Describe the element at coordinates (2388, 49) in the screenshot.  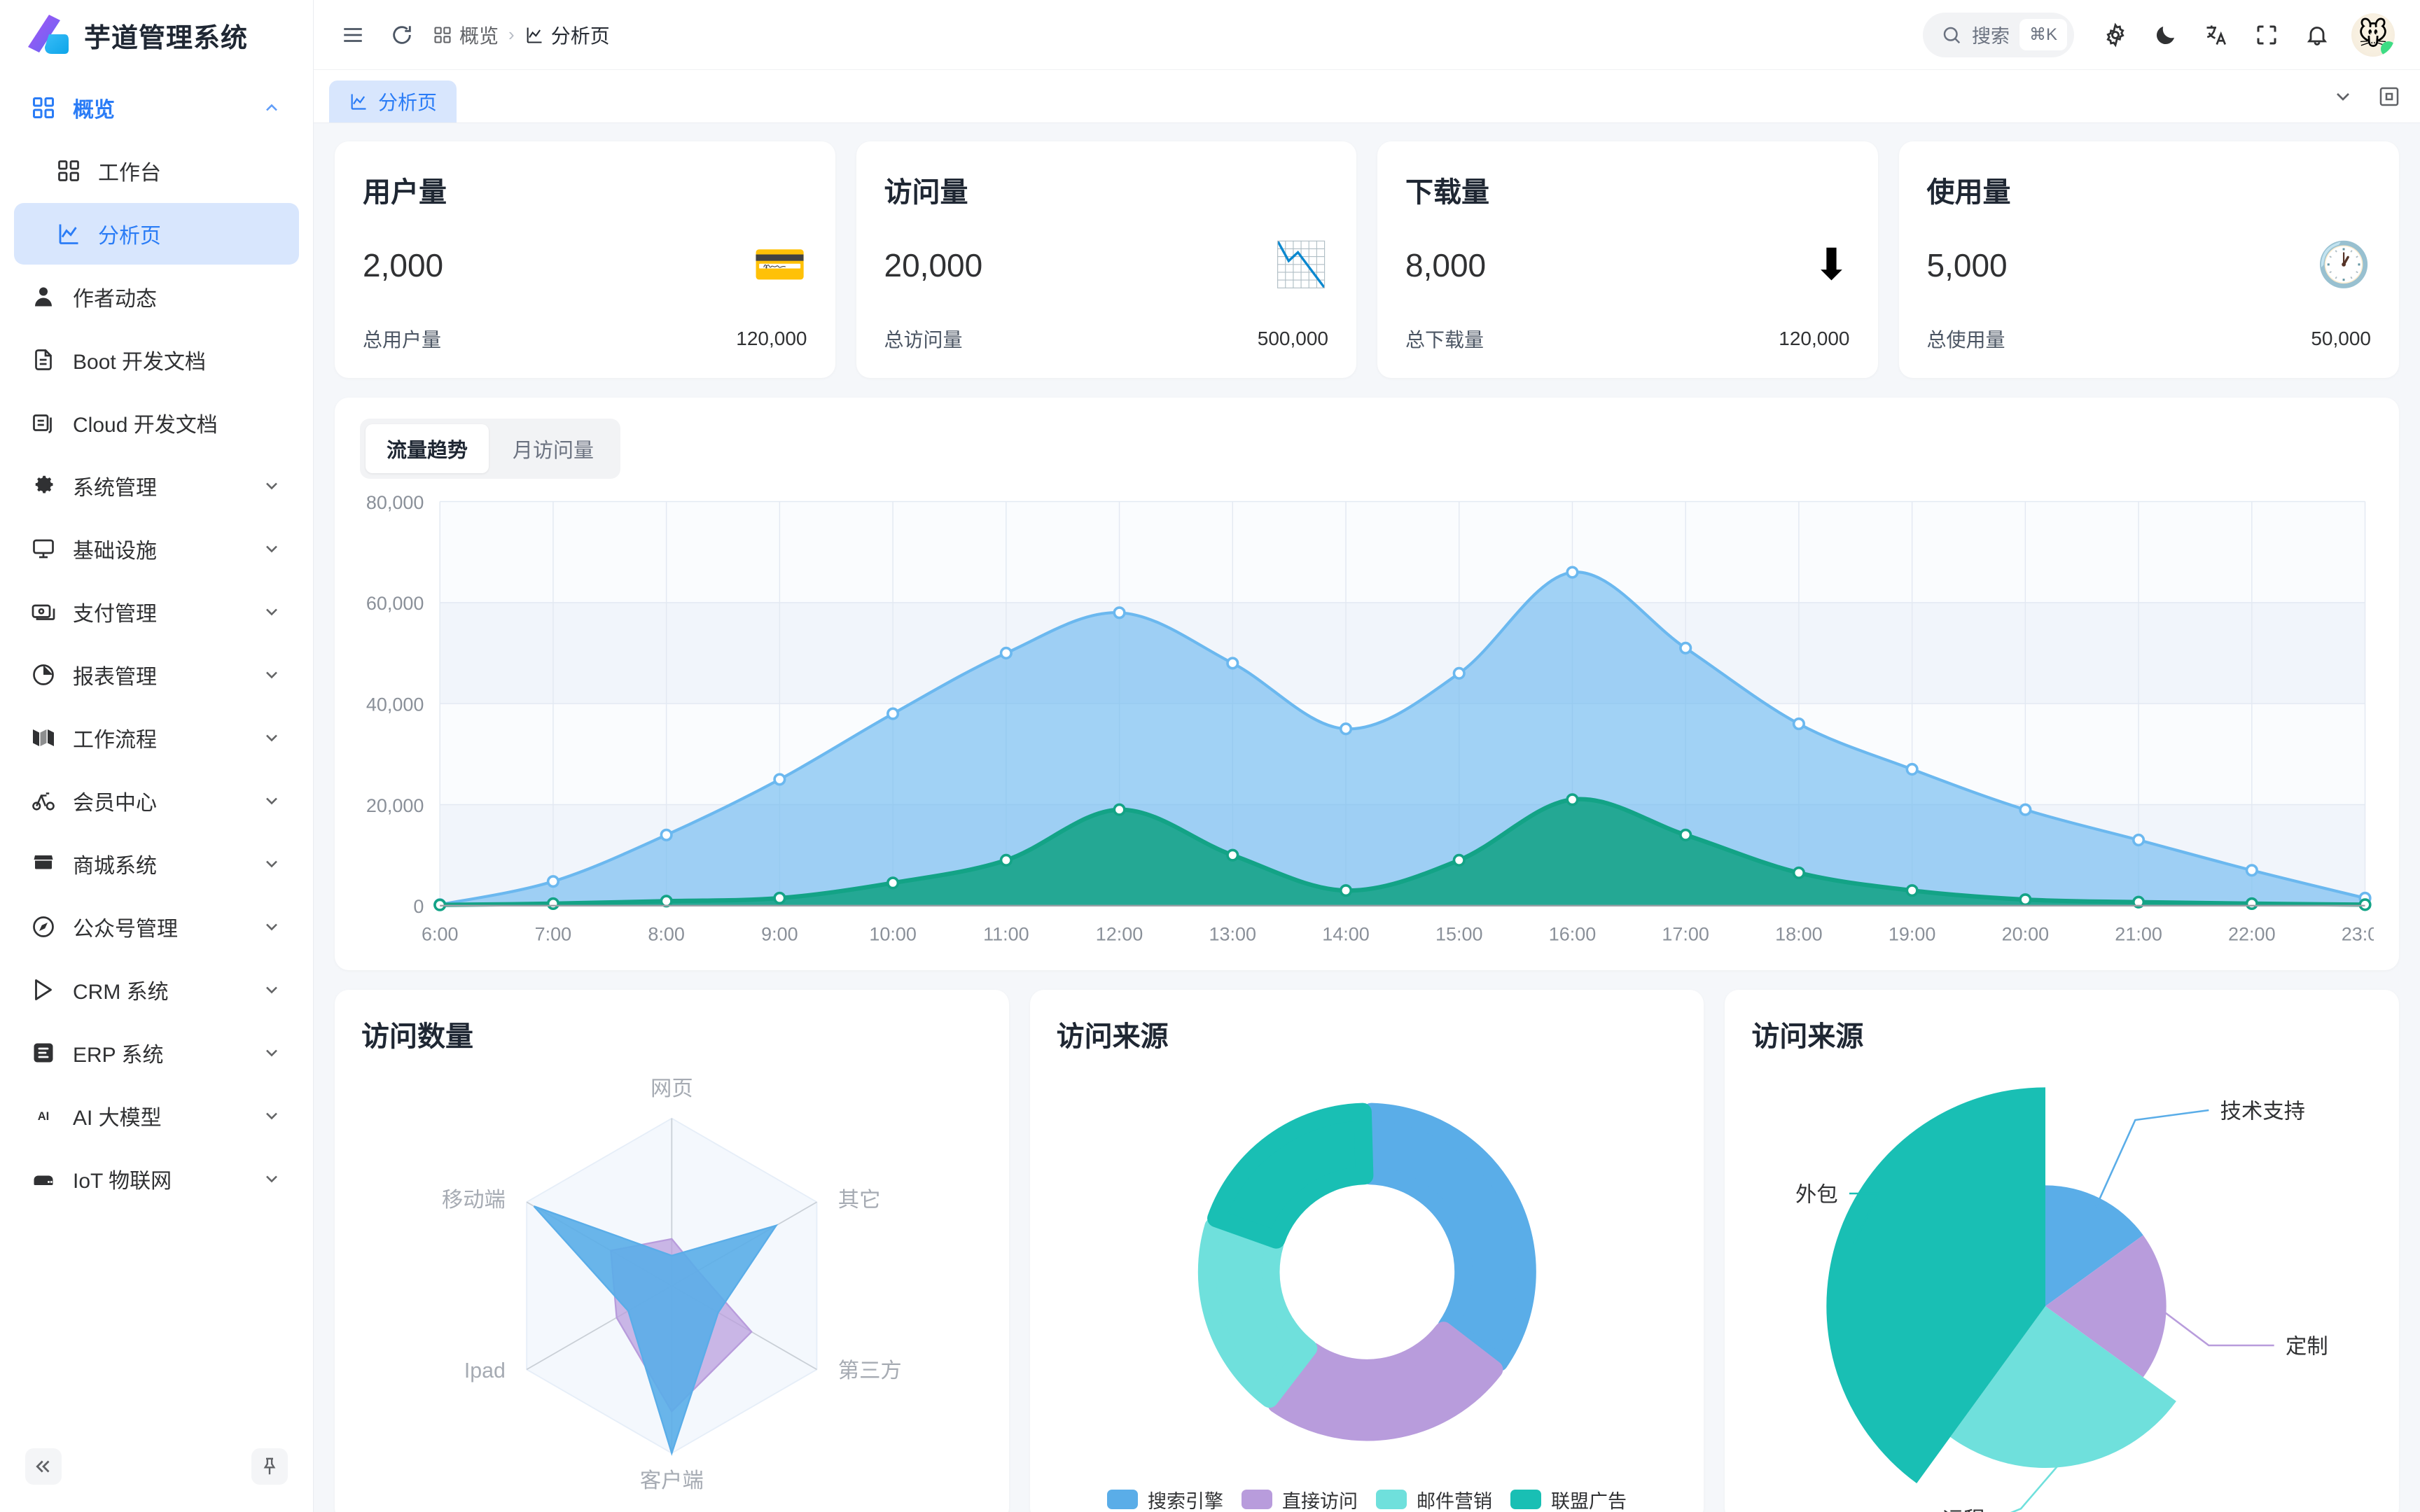
I see `status-badge` at that location.